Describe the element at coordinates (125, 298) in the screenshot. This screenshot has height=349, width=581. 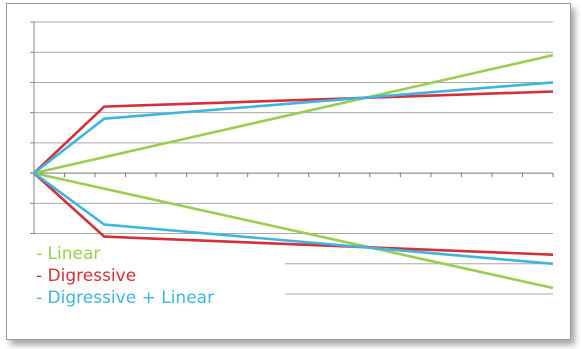
I see `legend-digressive-linear: - Digressive + Linear` at that location.